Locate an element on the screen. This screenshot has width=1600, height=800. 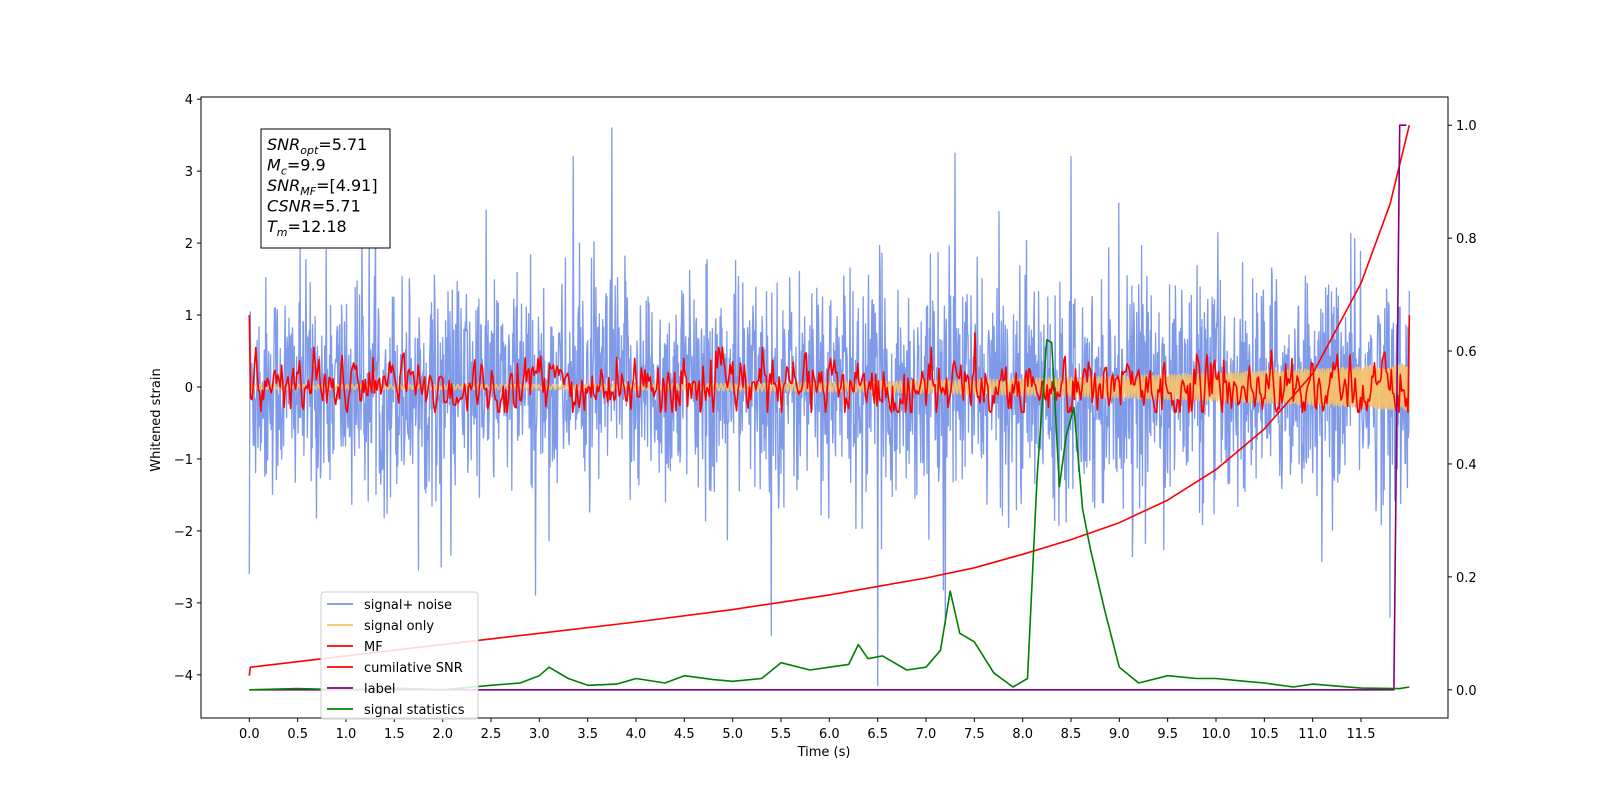
x-tick-label: 2.0 is located at coordinates (442, 734).